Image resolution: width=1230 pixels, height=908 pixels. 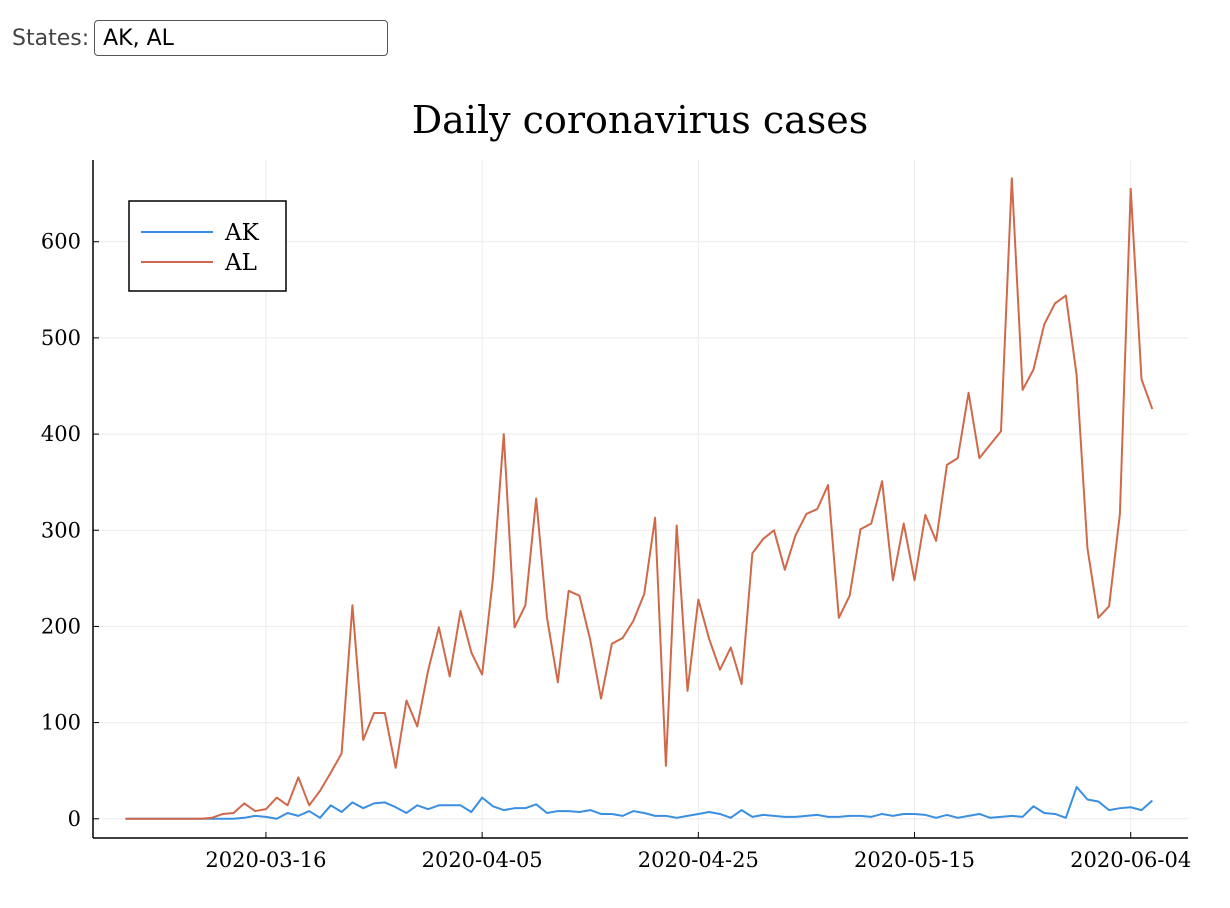 I want to click on y-tick-label: 600, so click(x=61, y=242).